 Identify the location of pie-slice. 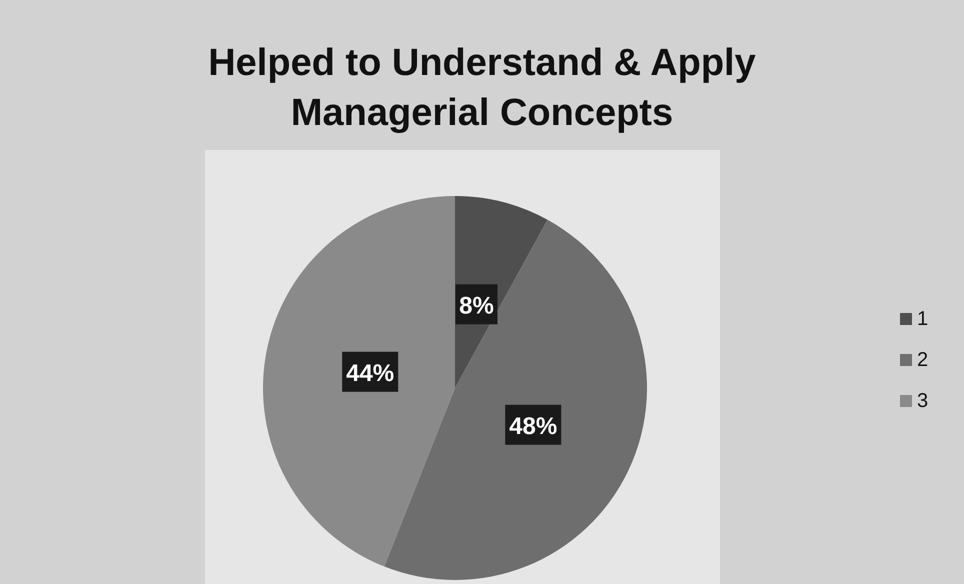
(359, 381).